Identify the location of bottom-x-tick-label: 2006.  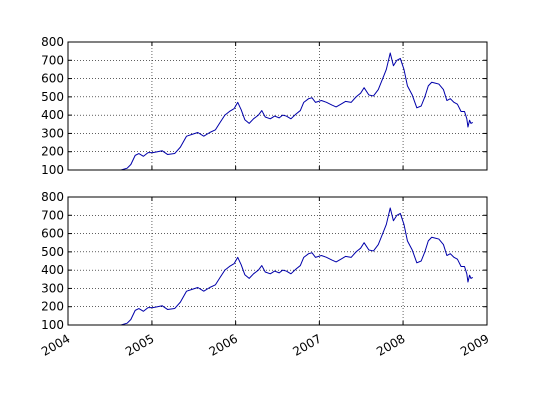
(223, 344).